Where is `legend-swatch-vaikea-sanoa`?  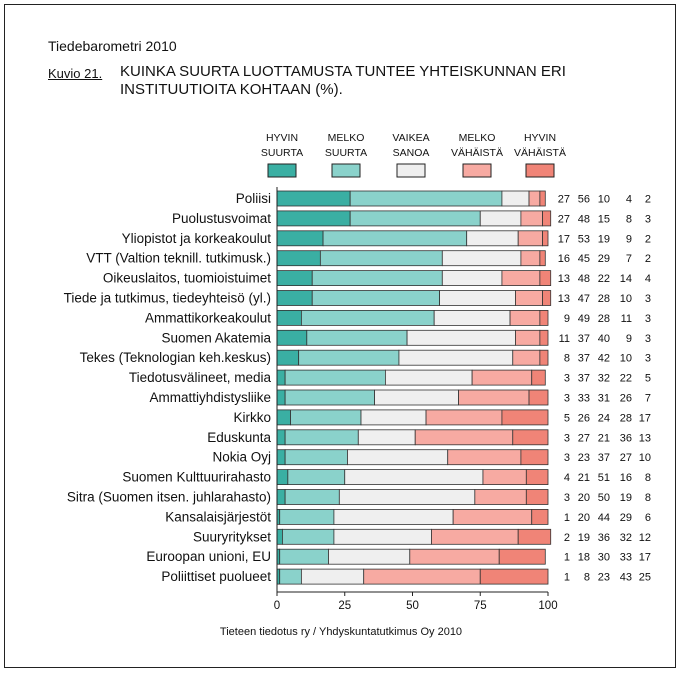
legend-swatch-vaikea-sanoa is located at coordinates (411, 170).